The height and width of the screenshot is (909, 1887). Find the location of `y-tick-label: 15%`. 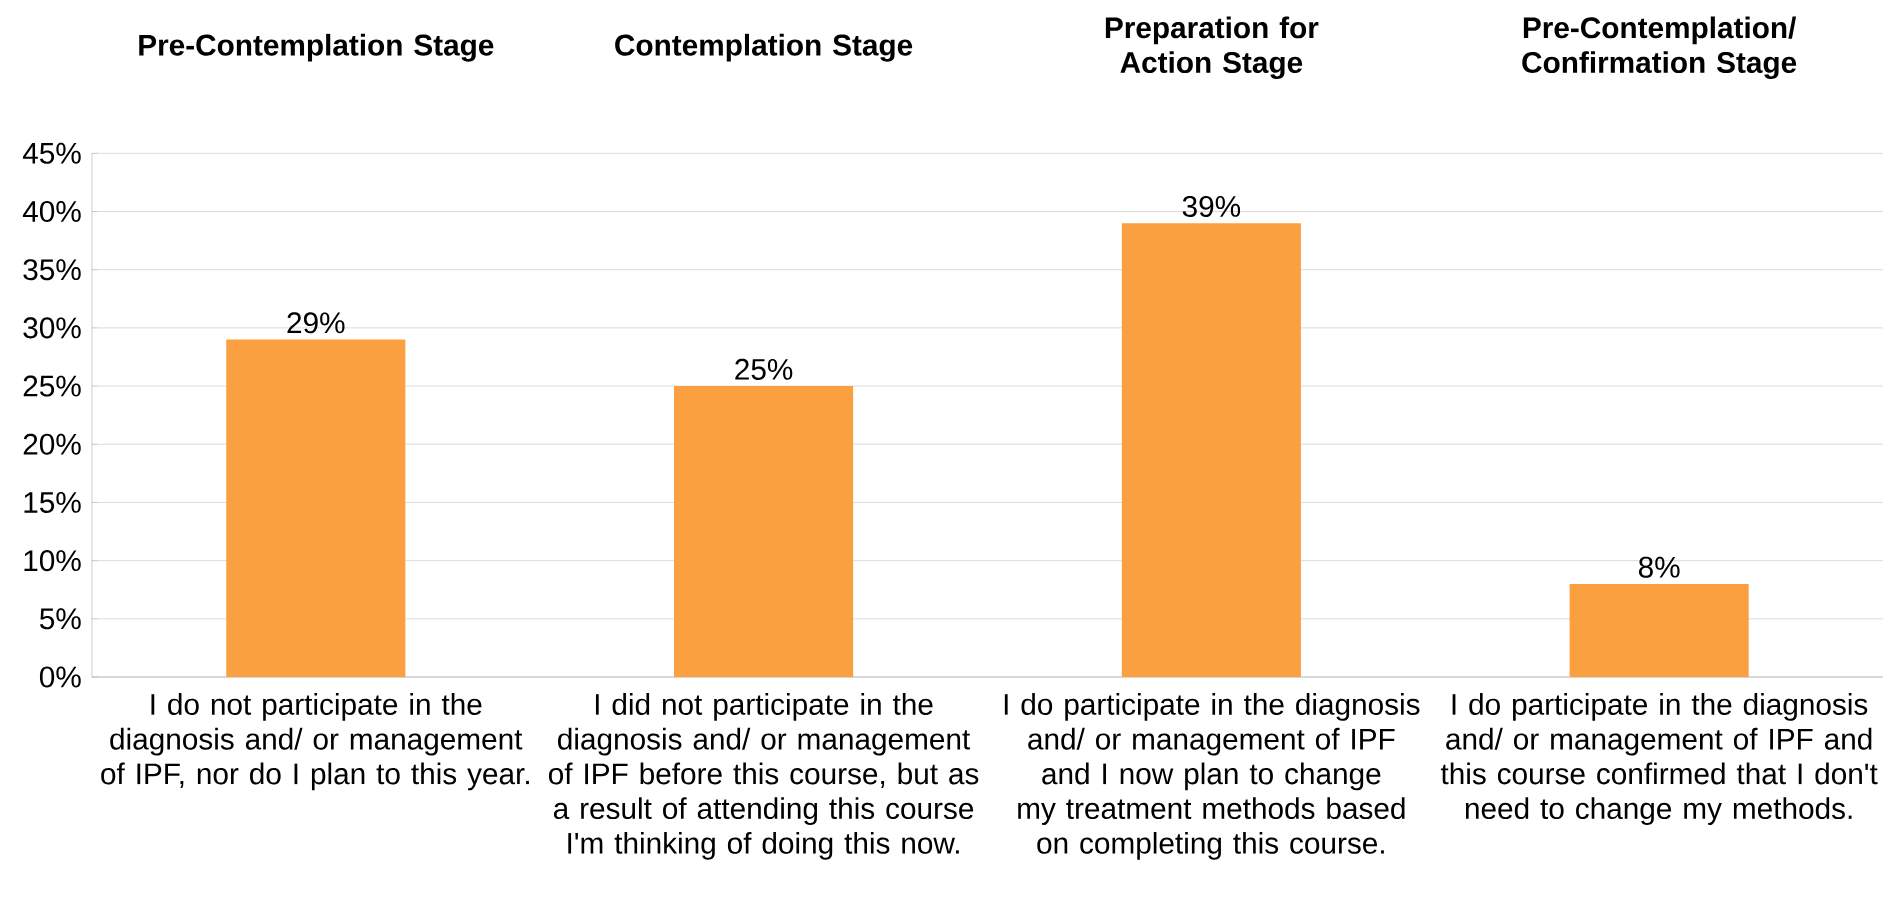

y-tick-label: 15% is located at coordinates (52, 502).